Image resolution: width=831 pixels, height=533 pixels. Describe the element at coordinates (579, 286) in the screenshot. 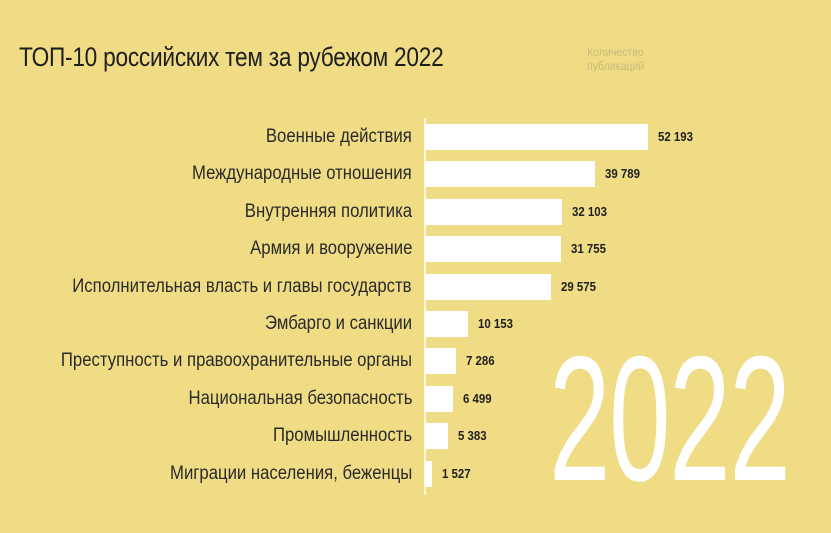

I see `value-label: 29 575` at that location.